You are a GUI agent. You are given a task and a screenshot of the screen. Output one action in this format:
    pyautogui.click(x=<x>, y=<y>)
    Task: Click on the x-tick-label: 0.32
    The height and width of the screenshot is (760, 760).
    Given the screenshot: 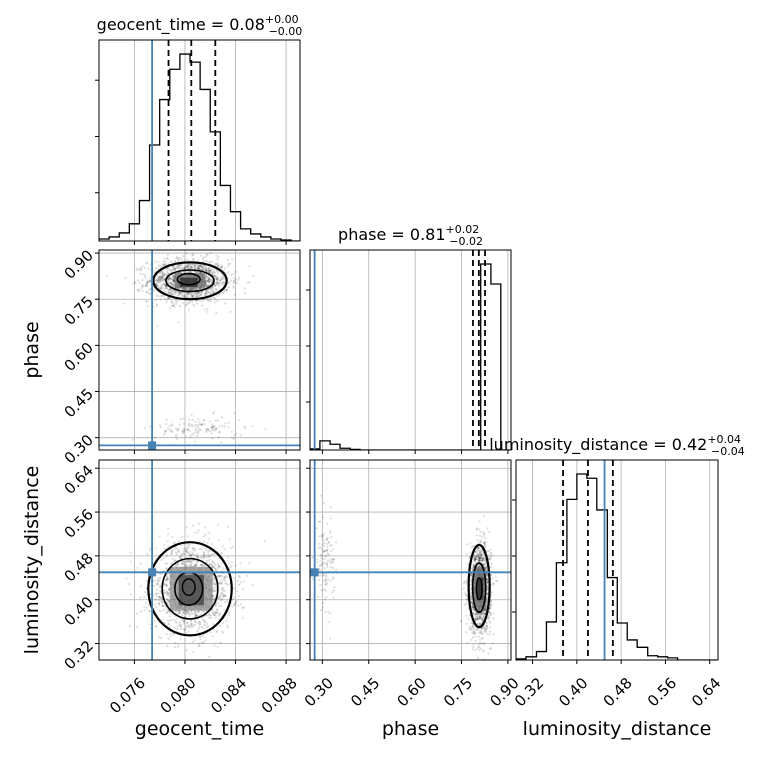 What is the action you would take?
    pyautogui.click(x=529, y=692)
    